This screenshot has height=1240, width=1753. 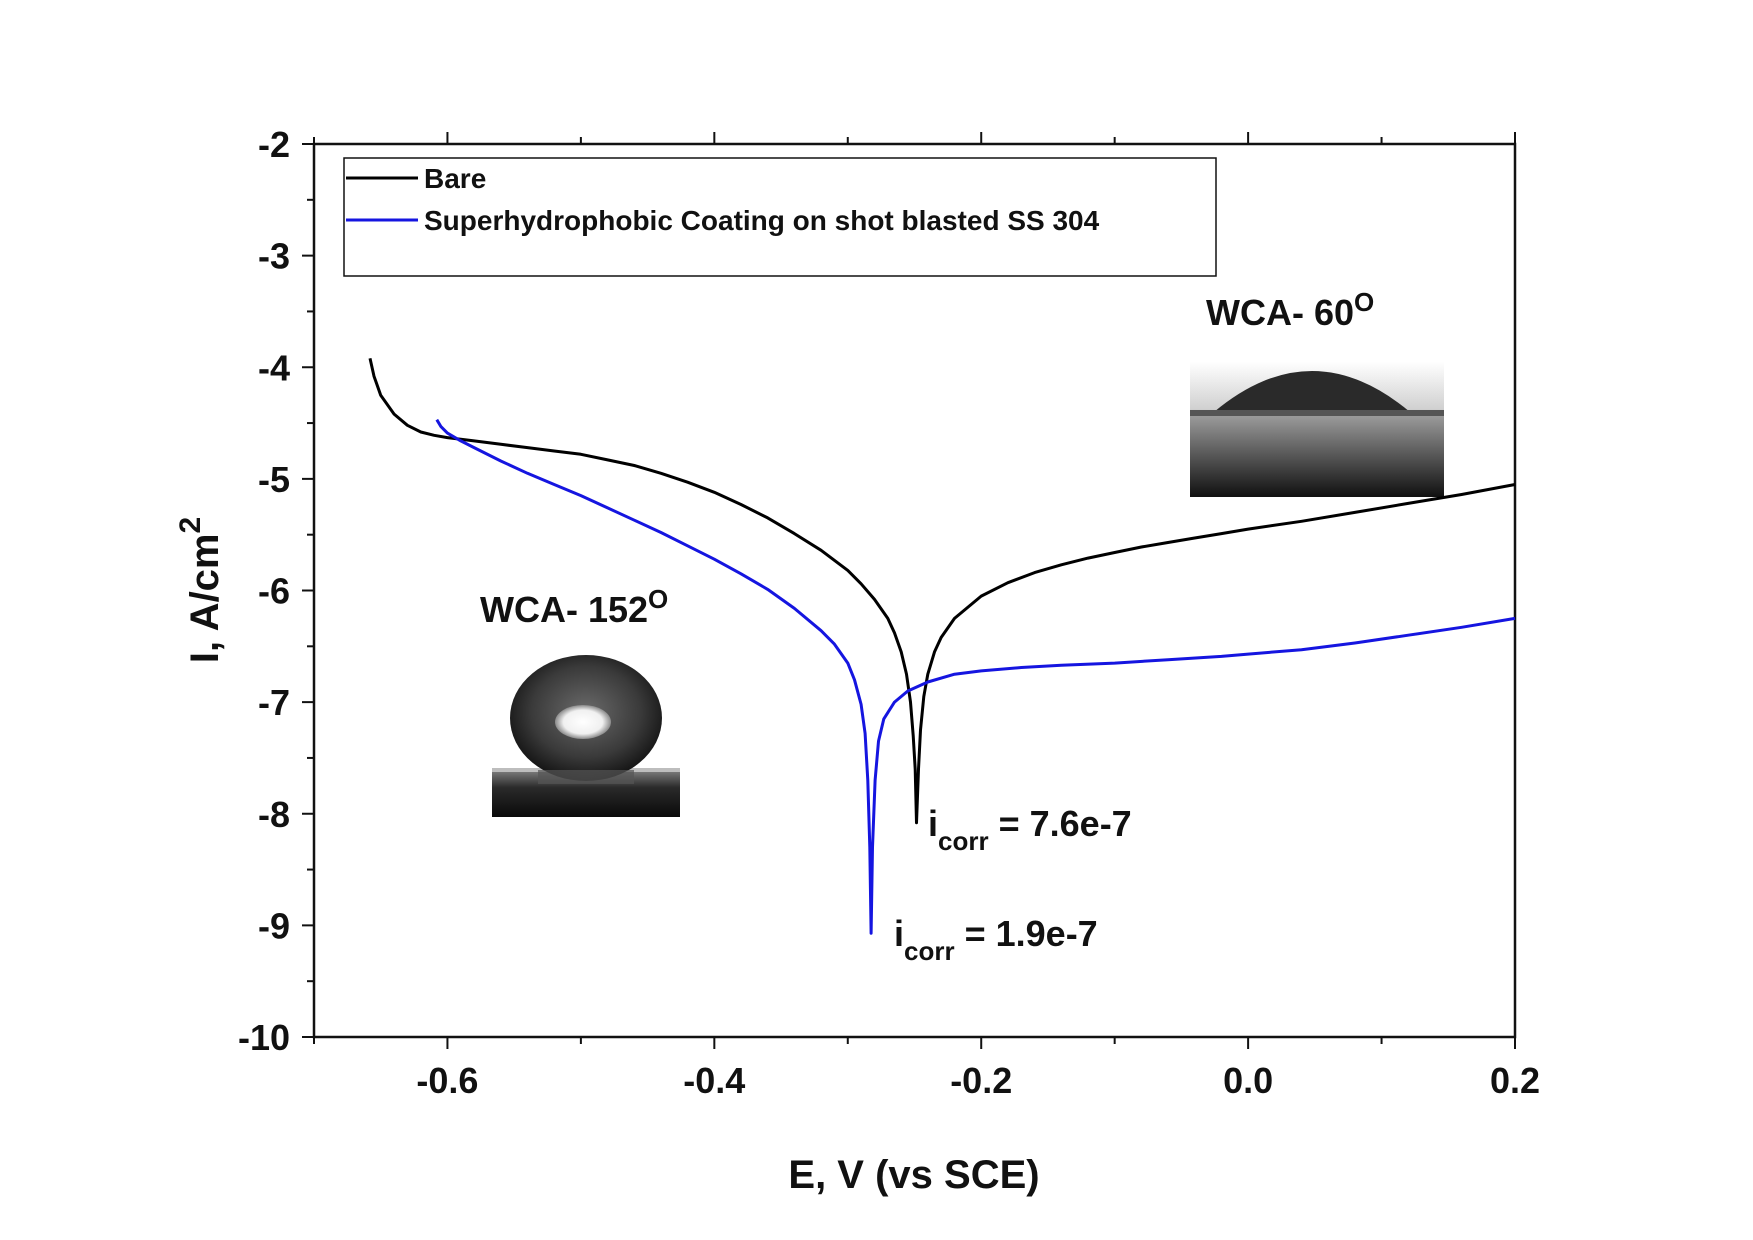 I want to click on icorr-bare-annotation: icorr = 7.6e-7, so click(x=1030, y=829).